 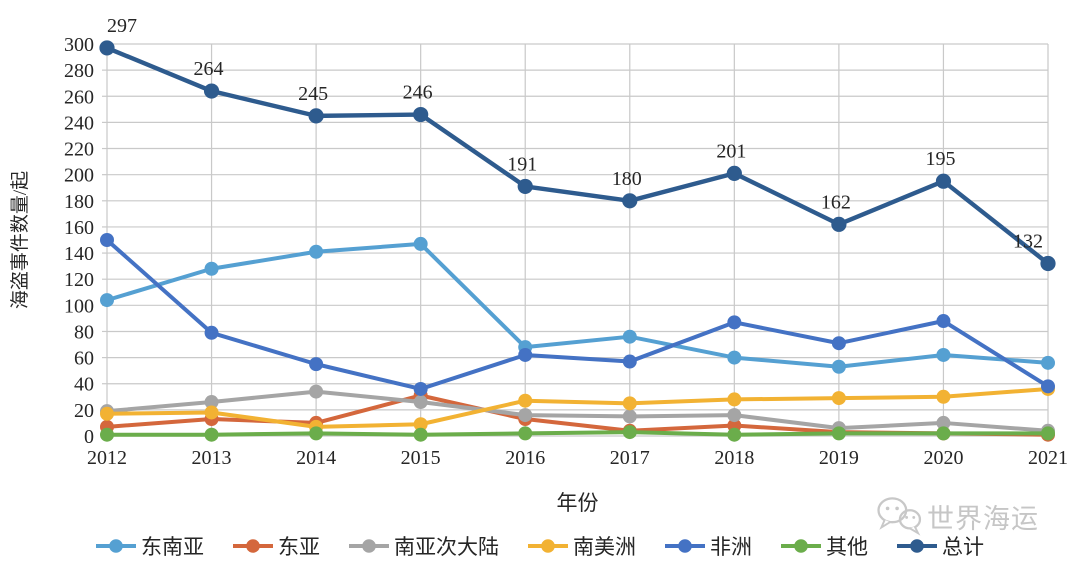 I want to click on x-tick-label: 2018, so click(x=734, y=458).